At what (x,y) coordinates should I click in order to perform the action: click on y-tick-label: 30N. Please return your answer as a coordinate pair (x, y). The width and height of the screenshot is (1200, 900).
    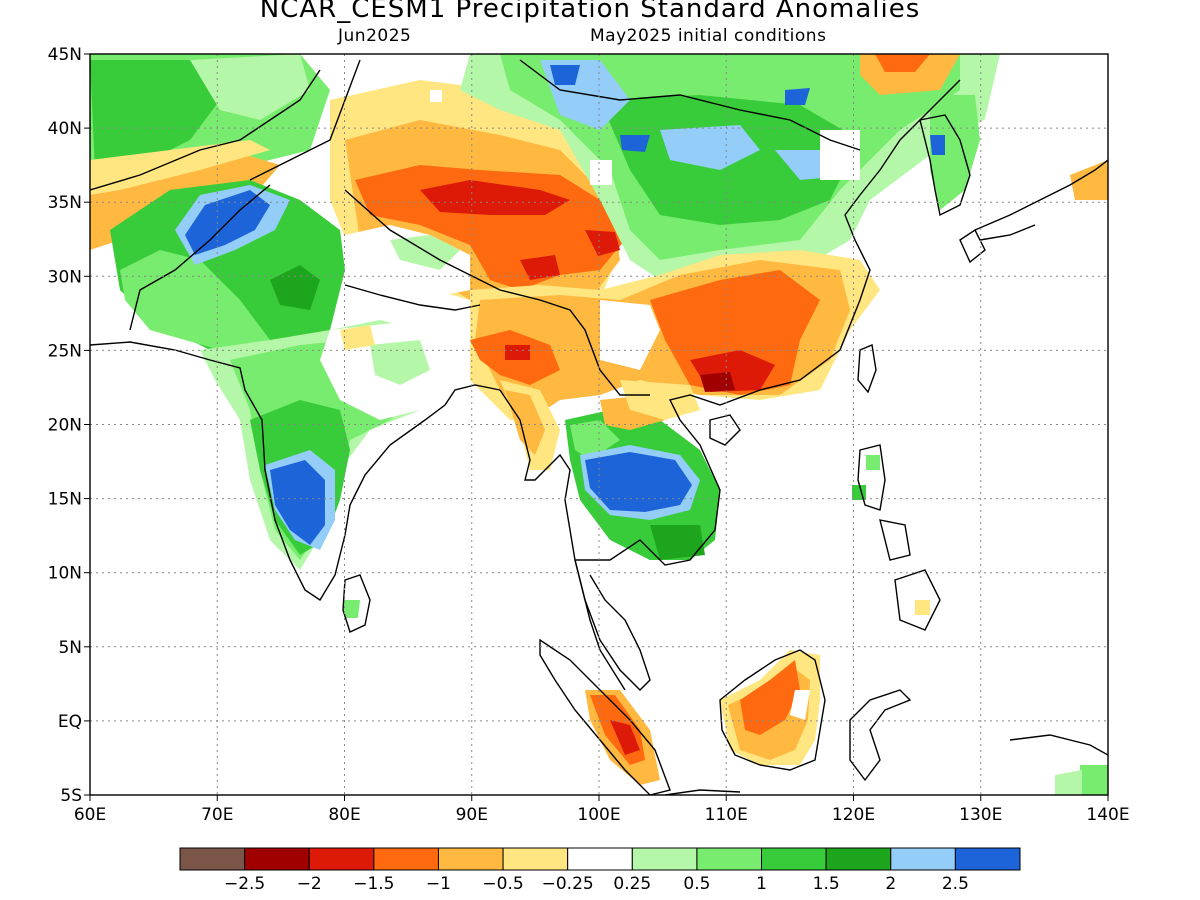
    Looking at the image, I should click on (65, 277).